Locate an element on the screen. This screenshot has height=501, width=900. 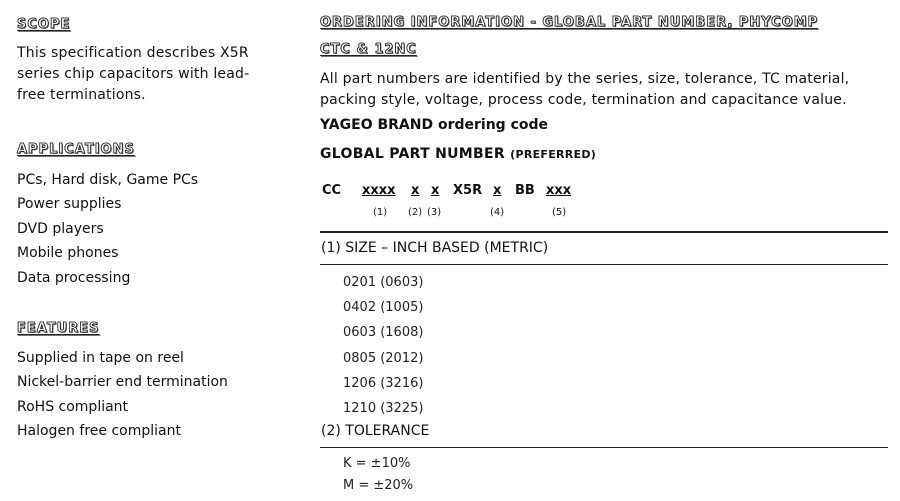
list-item: RoHS compliant is located at coordinates (73, 406).